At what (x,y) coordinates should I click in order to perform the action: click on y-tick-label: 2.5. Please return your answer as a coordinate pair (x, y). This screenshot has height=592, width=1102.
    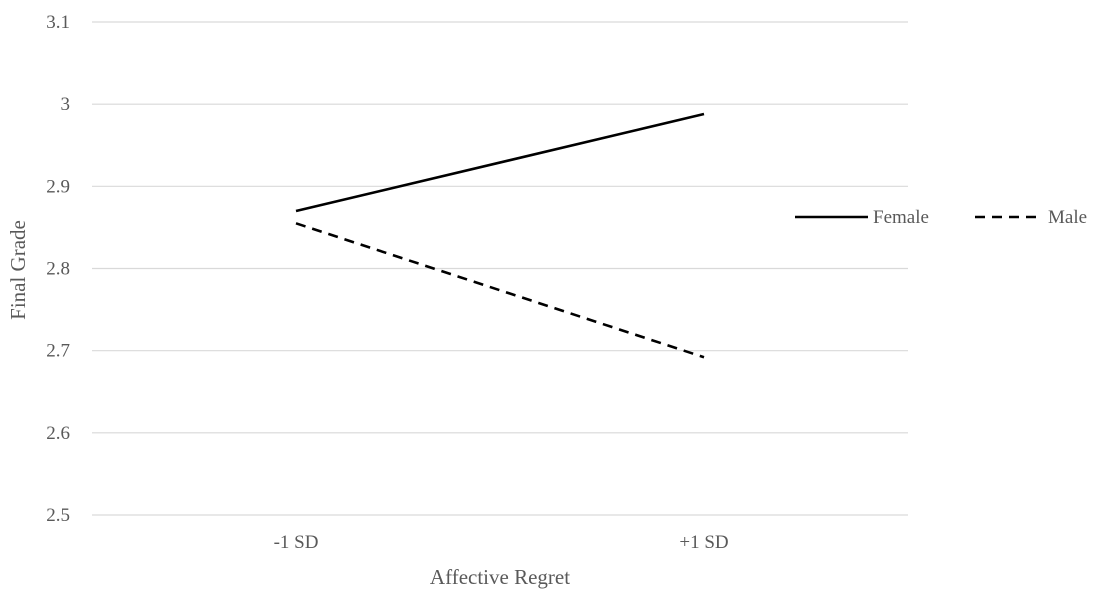
    Looking at the image, I should click on (58, 515).